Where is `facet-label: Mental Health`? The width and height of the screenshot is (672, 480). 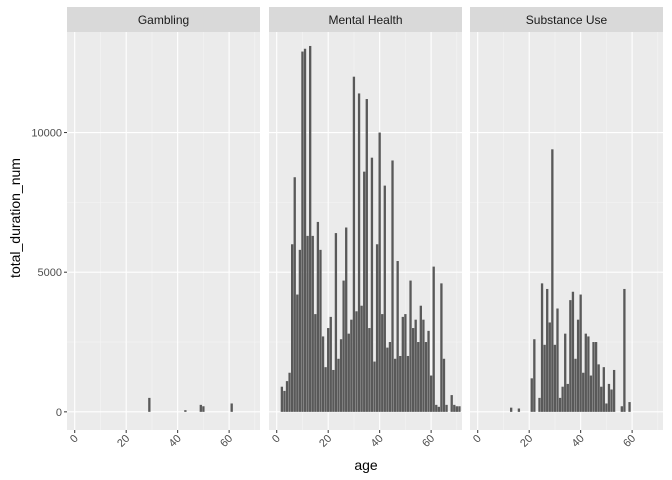 facet-label: Mental Health is located at coordinates (365, 20).